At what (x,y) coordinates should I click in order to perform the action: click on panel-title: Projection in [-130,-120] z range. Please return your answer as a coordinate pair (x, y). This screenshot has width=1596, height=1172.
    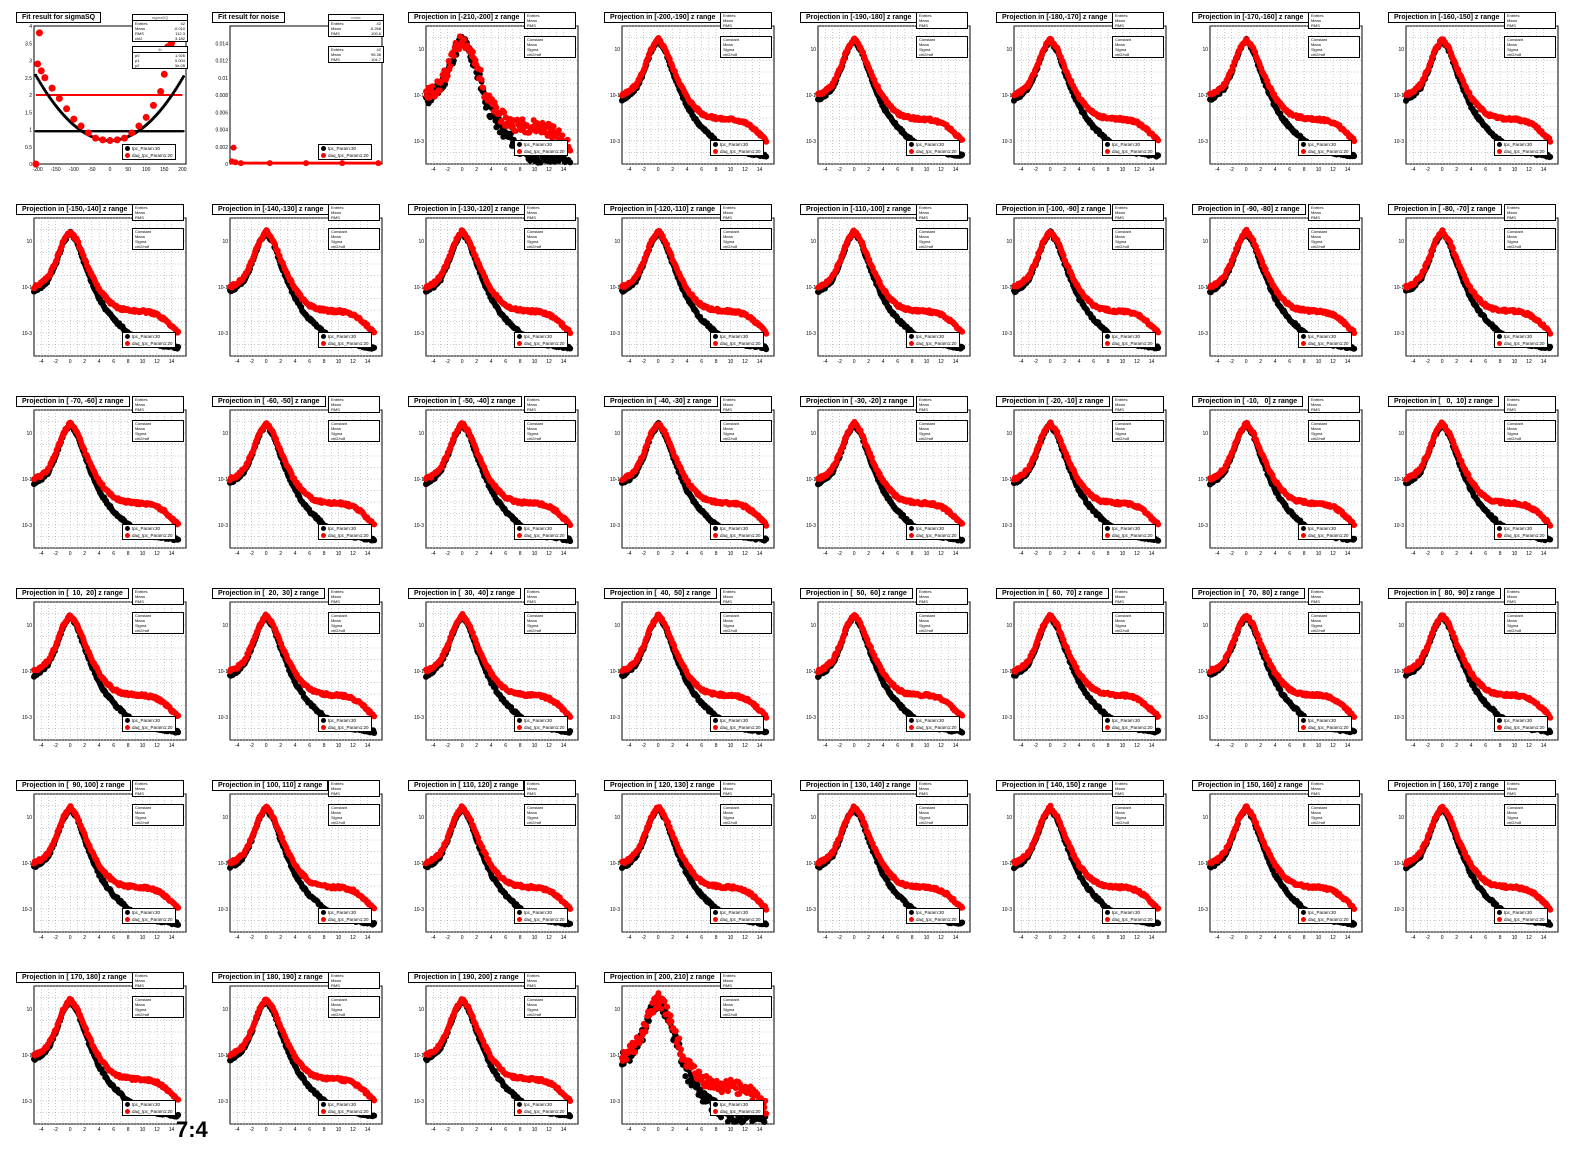
    Looking at the image, I should click on (467, 209).